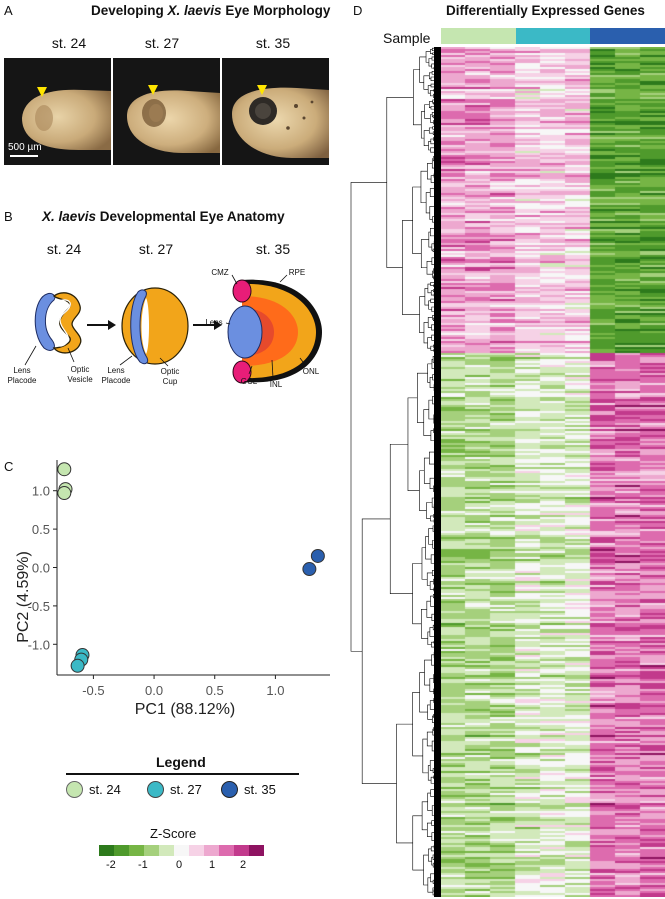 Image resolution: width=665 pixels, height=899 pixels. Describe the element at coordinates (64, 249) in the screenshot. I see `panel-b-stage-24: st. 24` at that location.